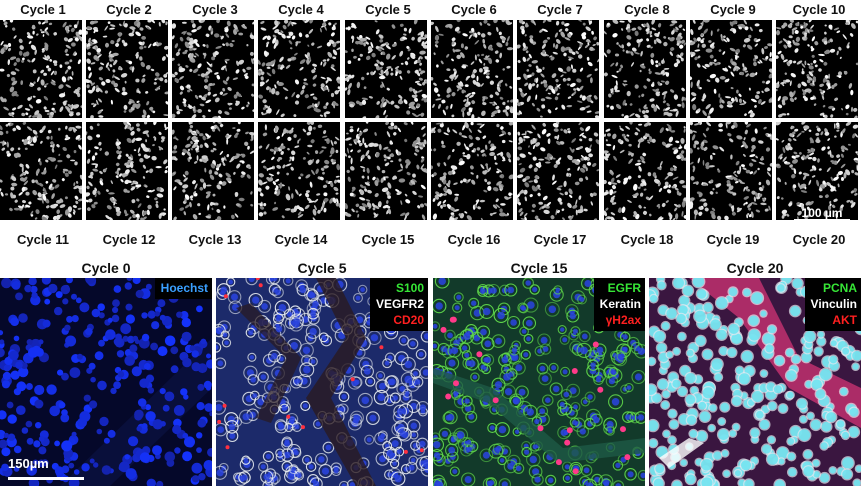  What do you see at coordinates (301, 9) in the screenshot?
I see `cycle-label: Cycle 4` at bounding box center [301, 9].